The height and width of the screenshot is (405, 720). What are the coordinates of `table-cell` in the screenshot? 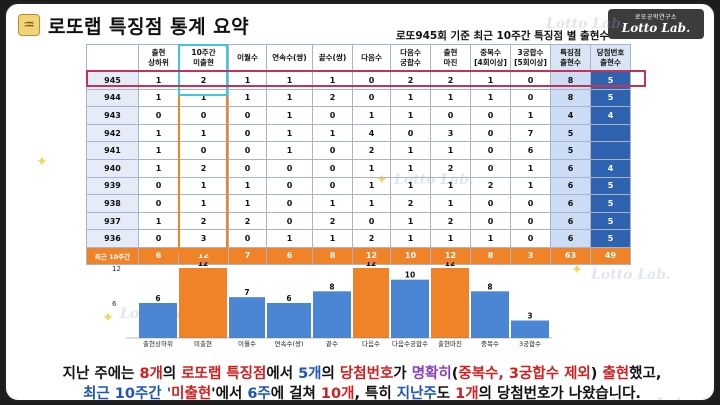 It's located at (610, 133).